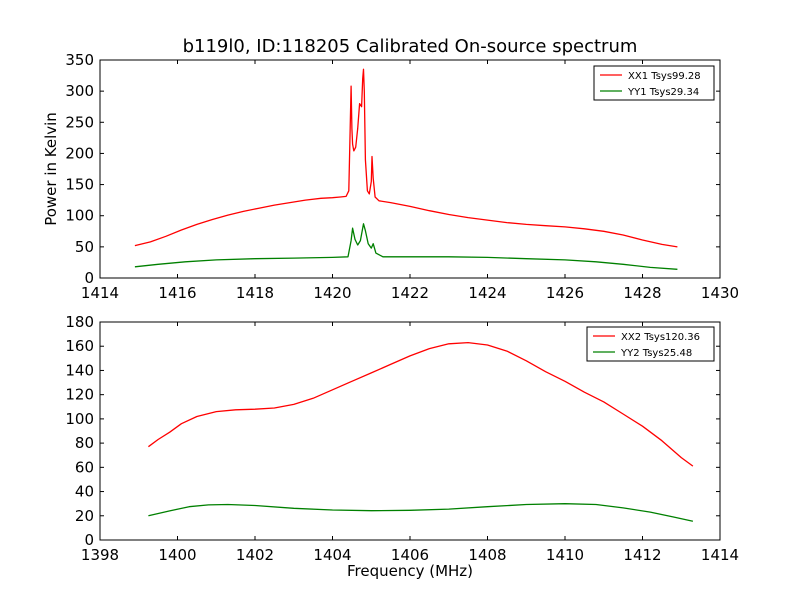 The height and width of the screenshot is (600, 800). I want to click on y-tick-label: 120, so click(79, 395).